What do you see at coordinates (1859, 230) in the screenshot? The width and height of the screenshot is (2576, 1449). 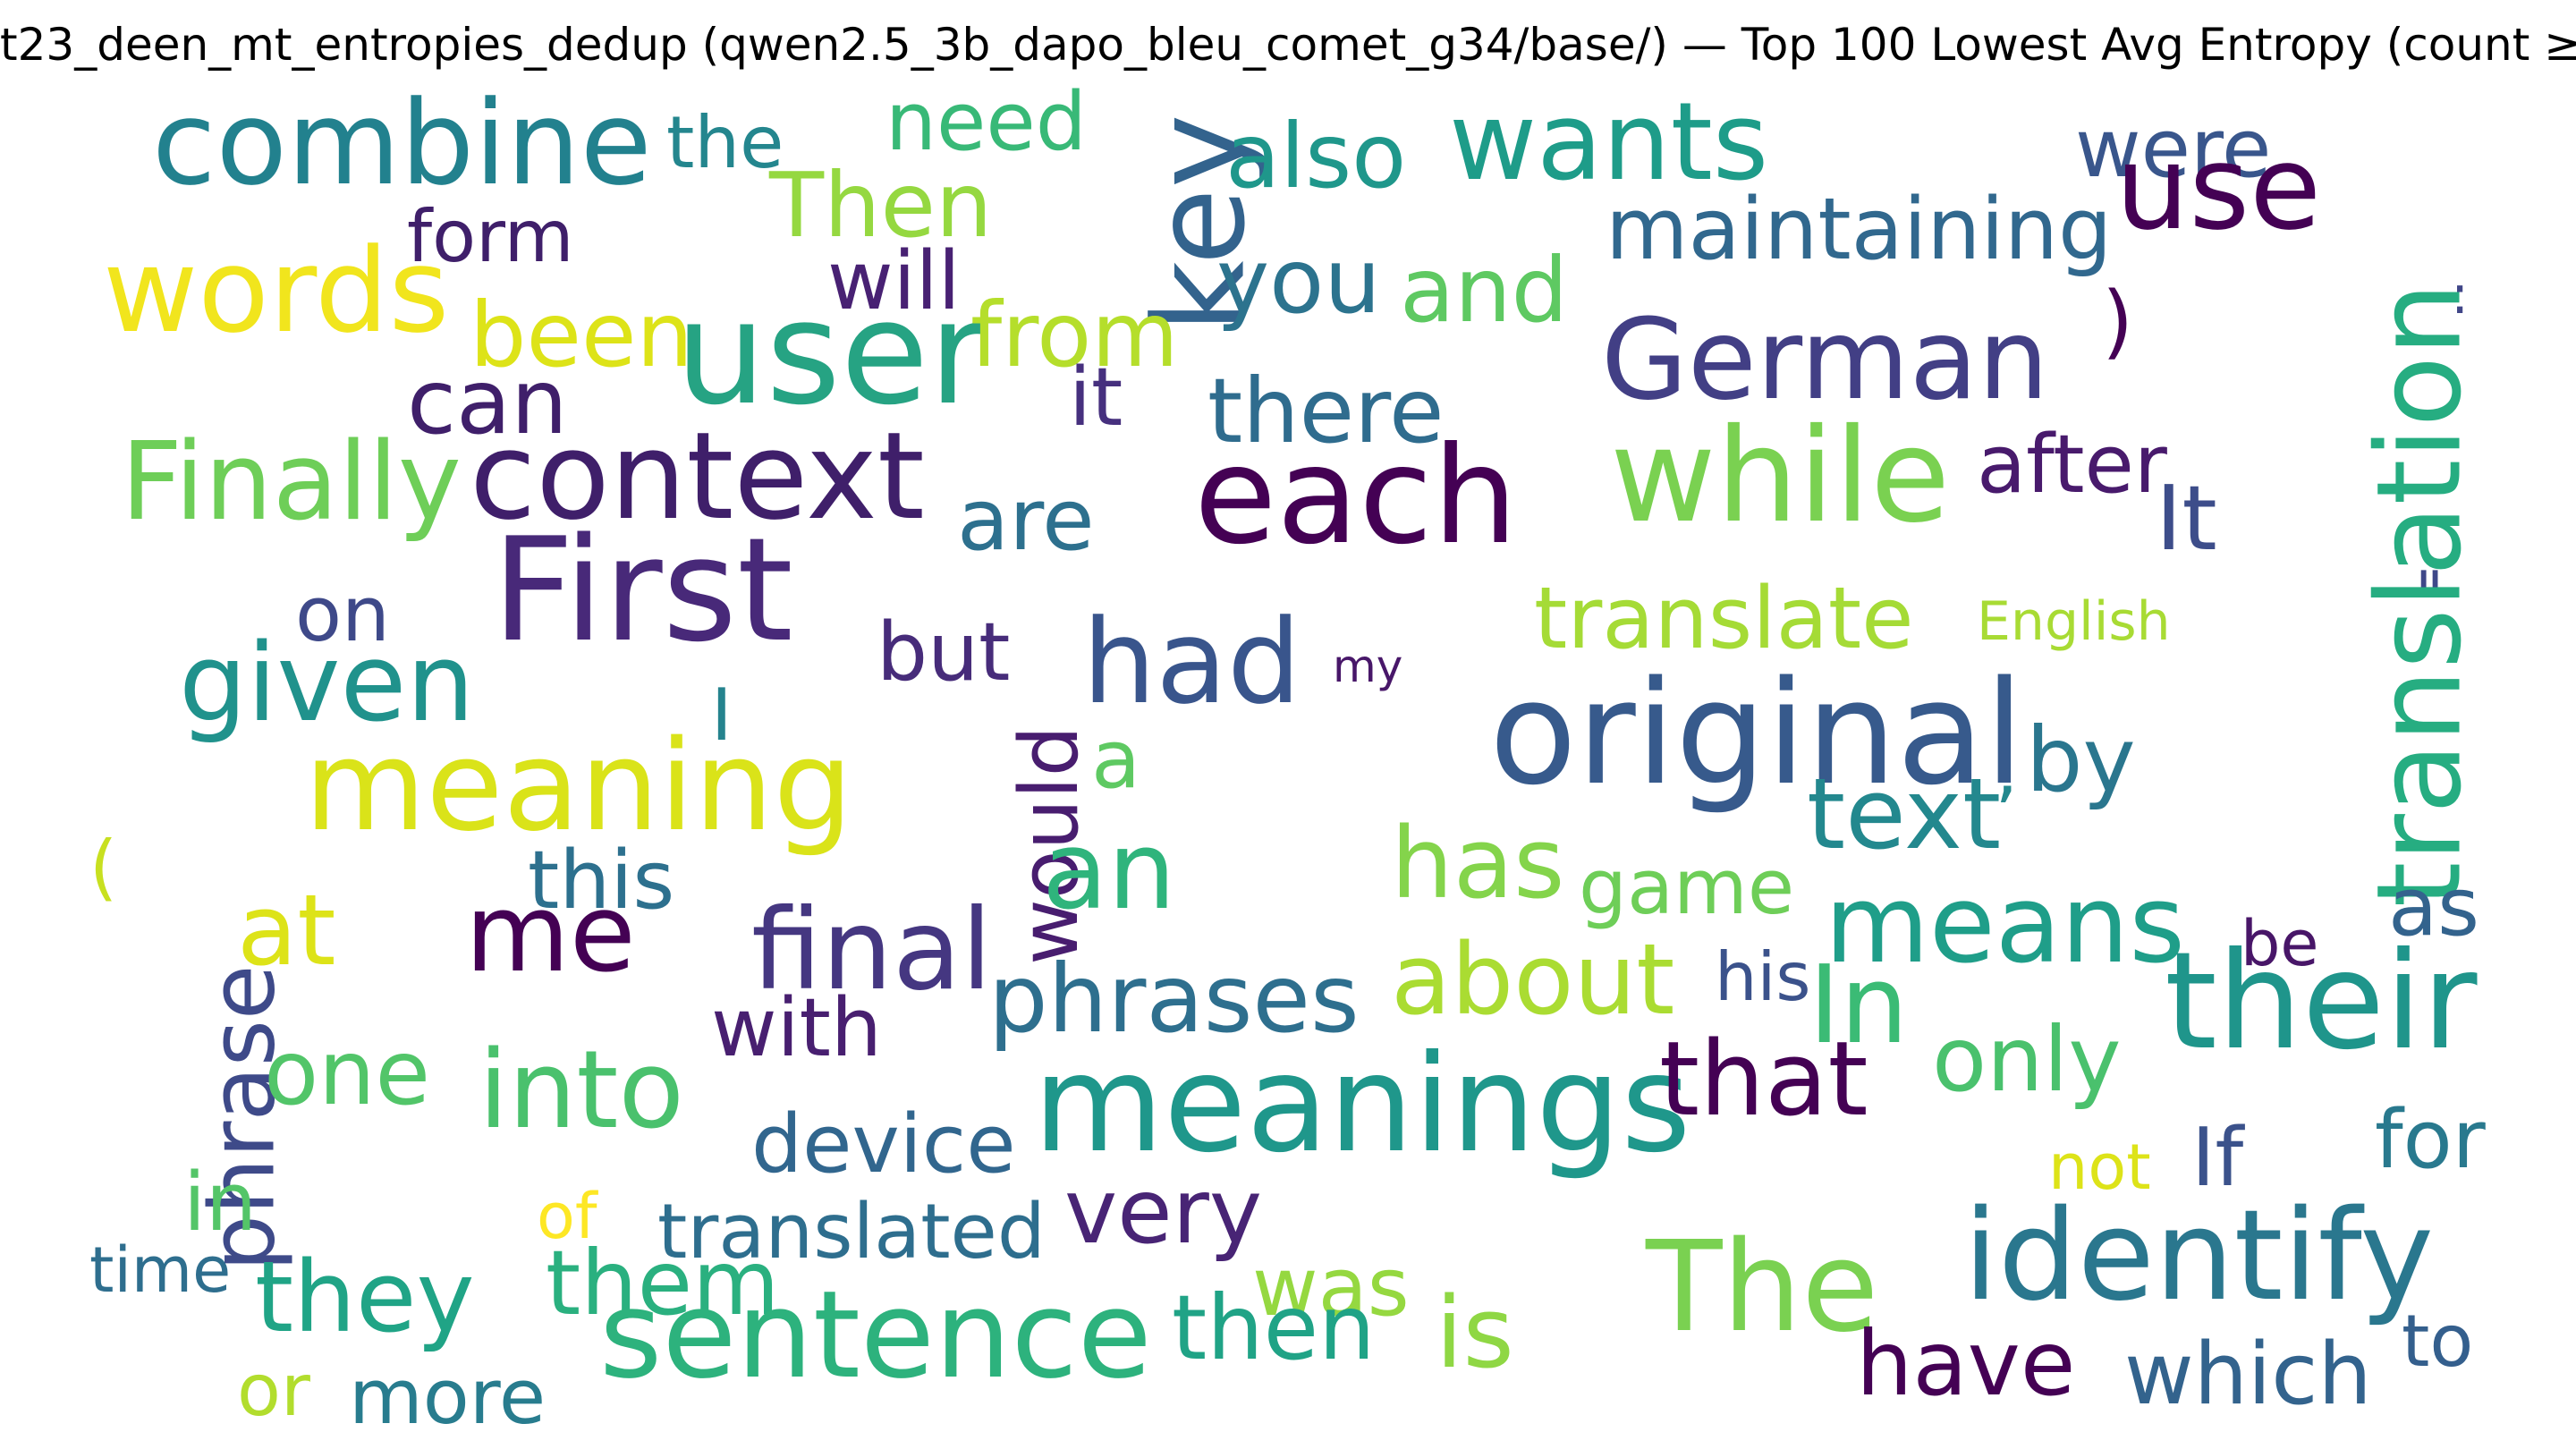 I see `word-maintaining: maintaining` at bounding box center [1859, 230].